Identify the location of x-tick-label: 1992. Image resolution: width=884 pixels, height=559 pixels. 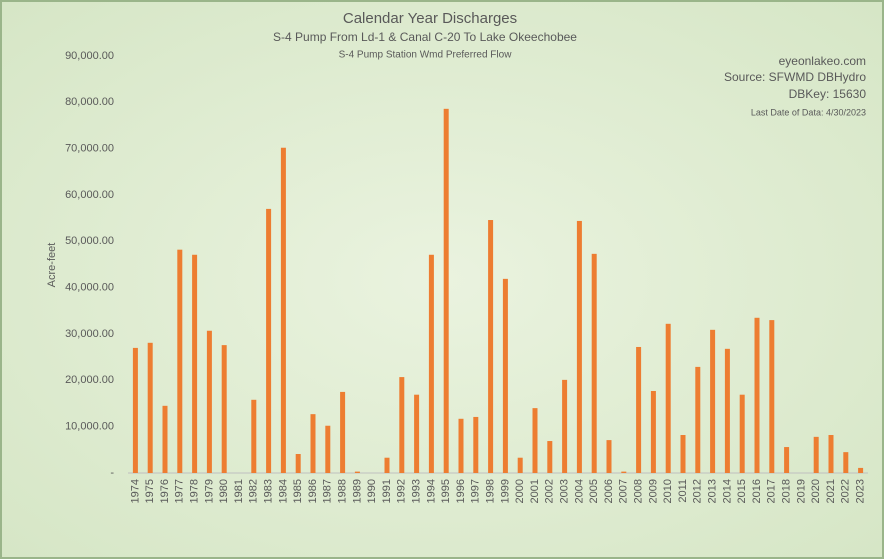
(402, 491).